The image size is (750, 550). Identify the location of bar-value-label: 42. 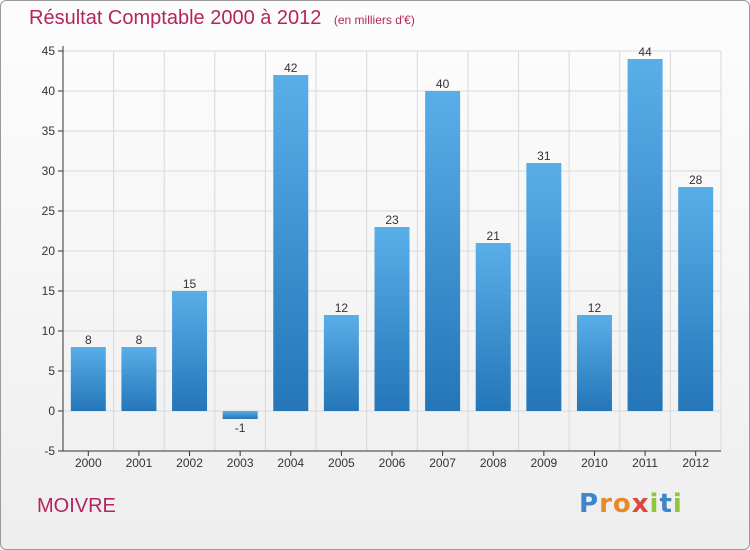
(291, 68).